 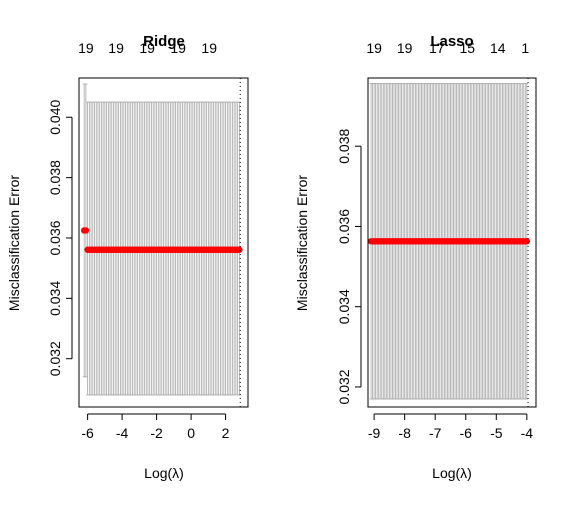 I want to click on x-tick-label: 0, so click(x=191, y=433).